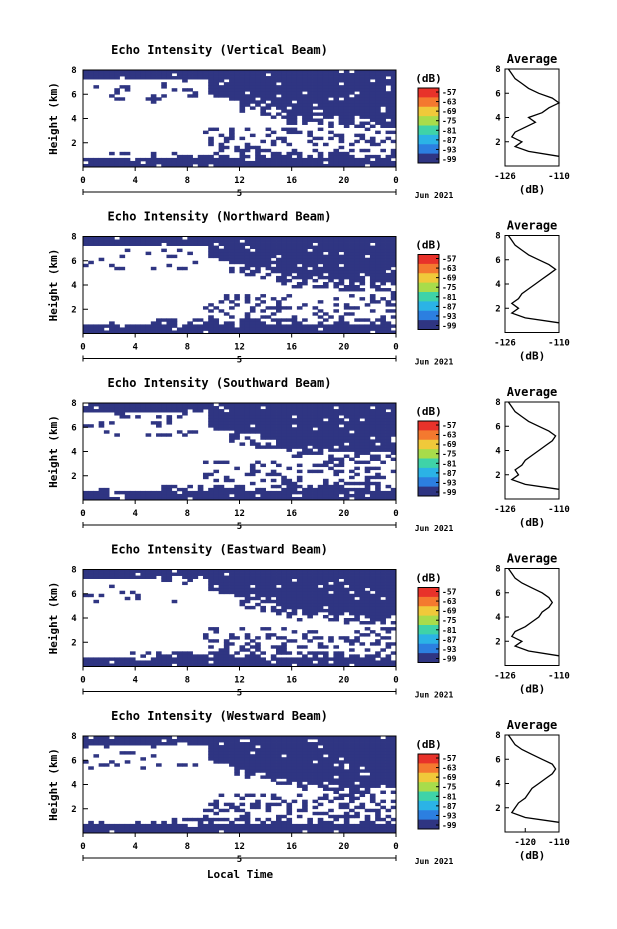  What do you see at coordinates (239, 181) in the screenshot?
I see `x-tick-label: 12` at bounding box center [239, 181].